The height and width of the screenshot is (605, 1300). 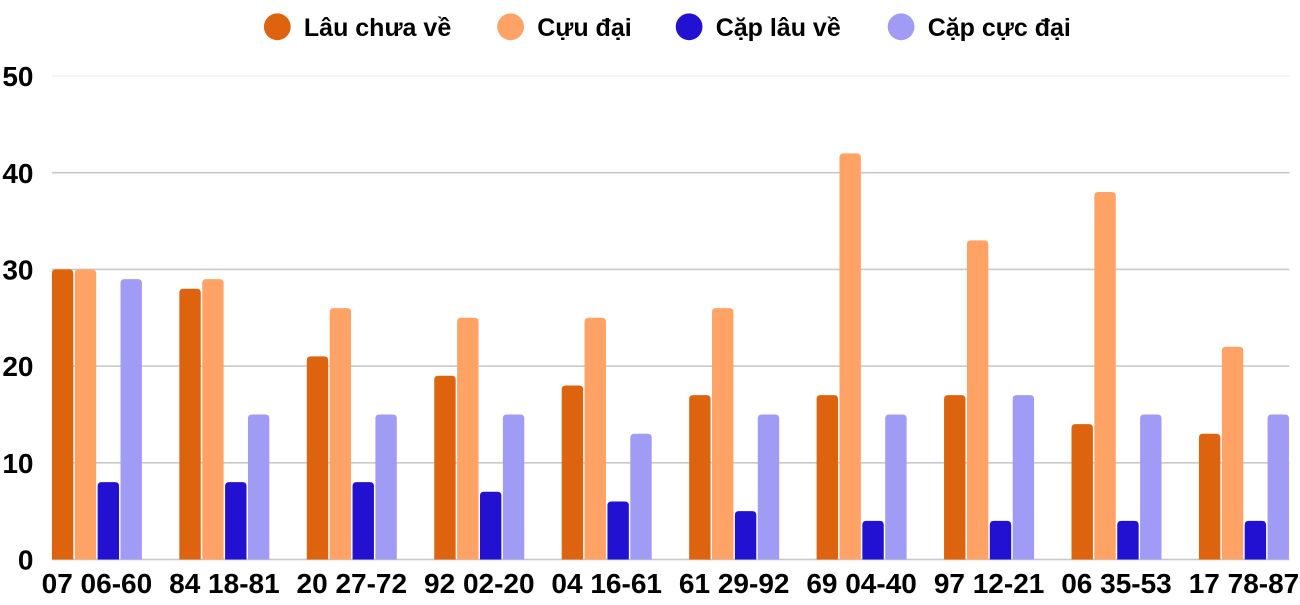 I want to click on svg-text: 61 29-92, so click(x=734, y=583).